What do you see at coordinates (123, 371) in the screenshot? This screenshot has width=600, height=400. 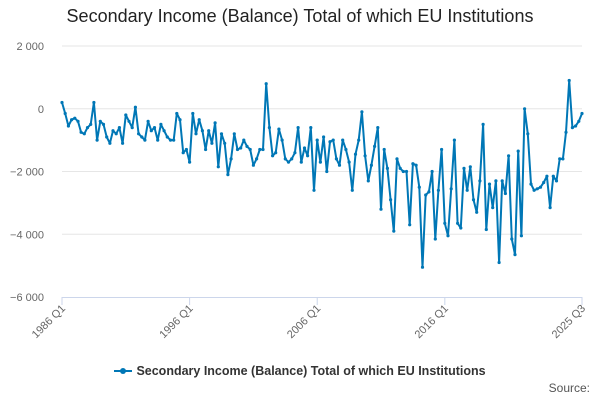 I see `legend-marker-icon` at bounding box center [123, 371].